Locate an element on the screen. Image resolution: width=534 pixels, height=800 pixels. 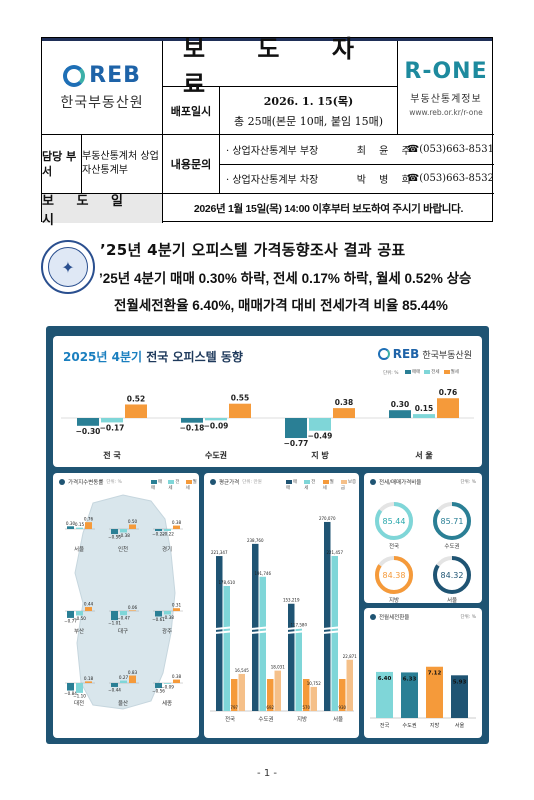
donut-value: 85.44 is located at coordinates (394, 521).